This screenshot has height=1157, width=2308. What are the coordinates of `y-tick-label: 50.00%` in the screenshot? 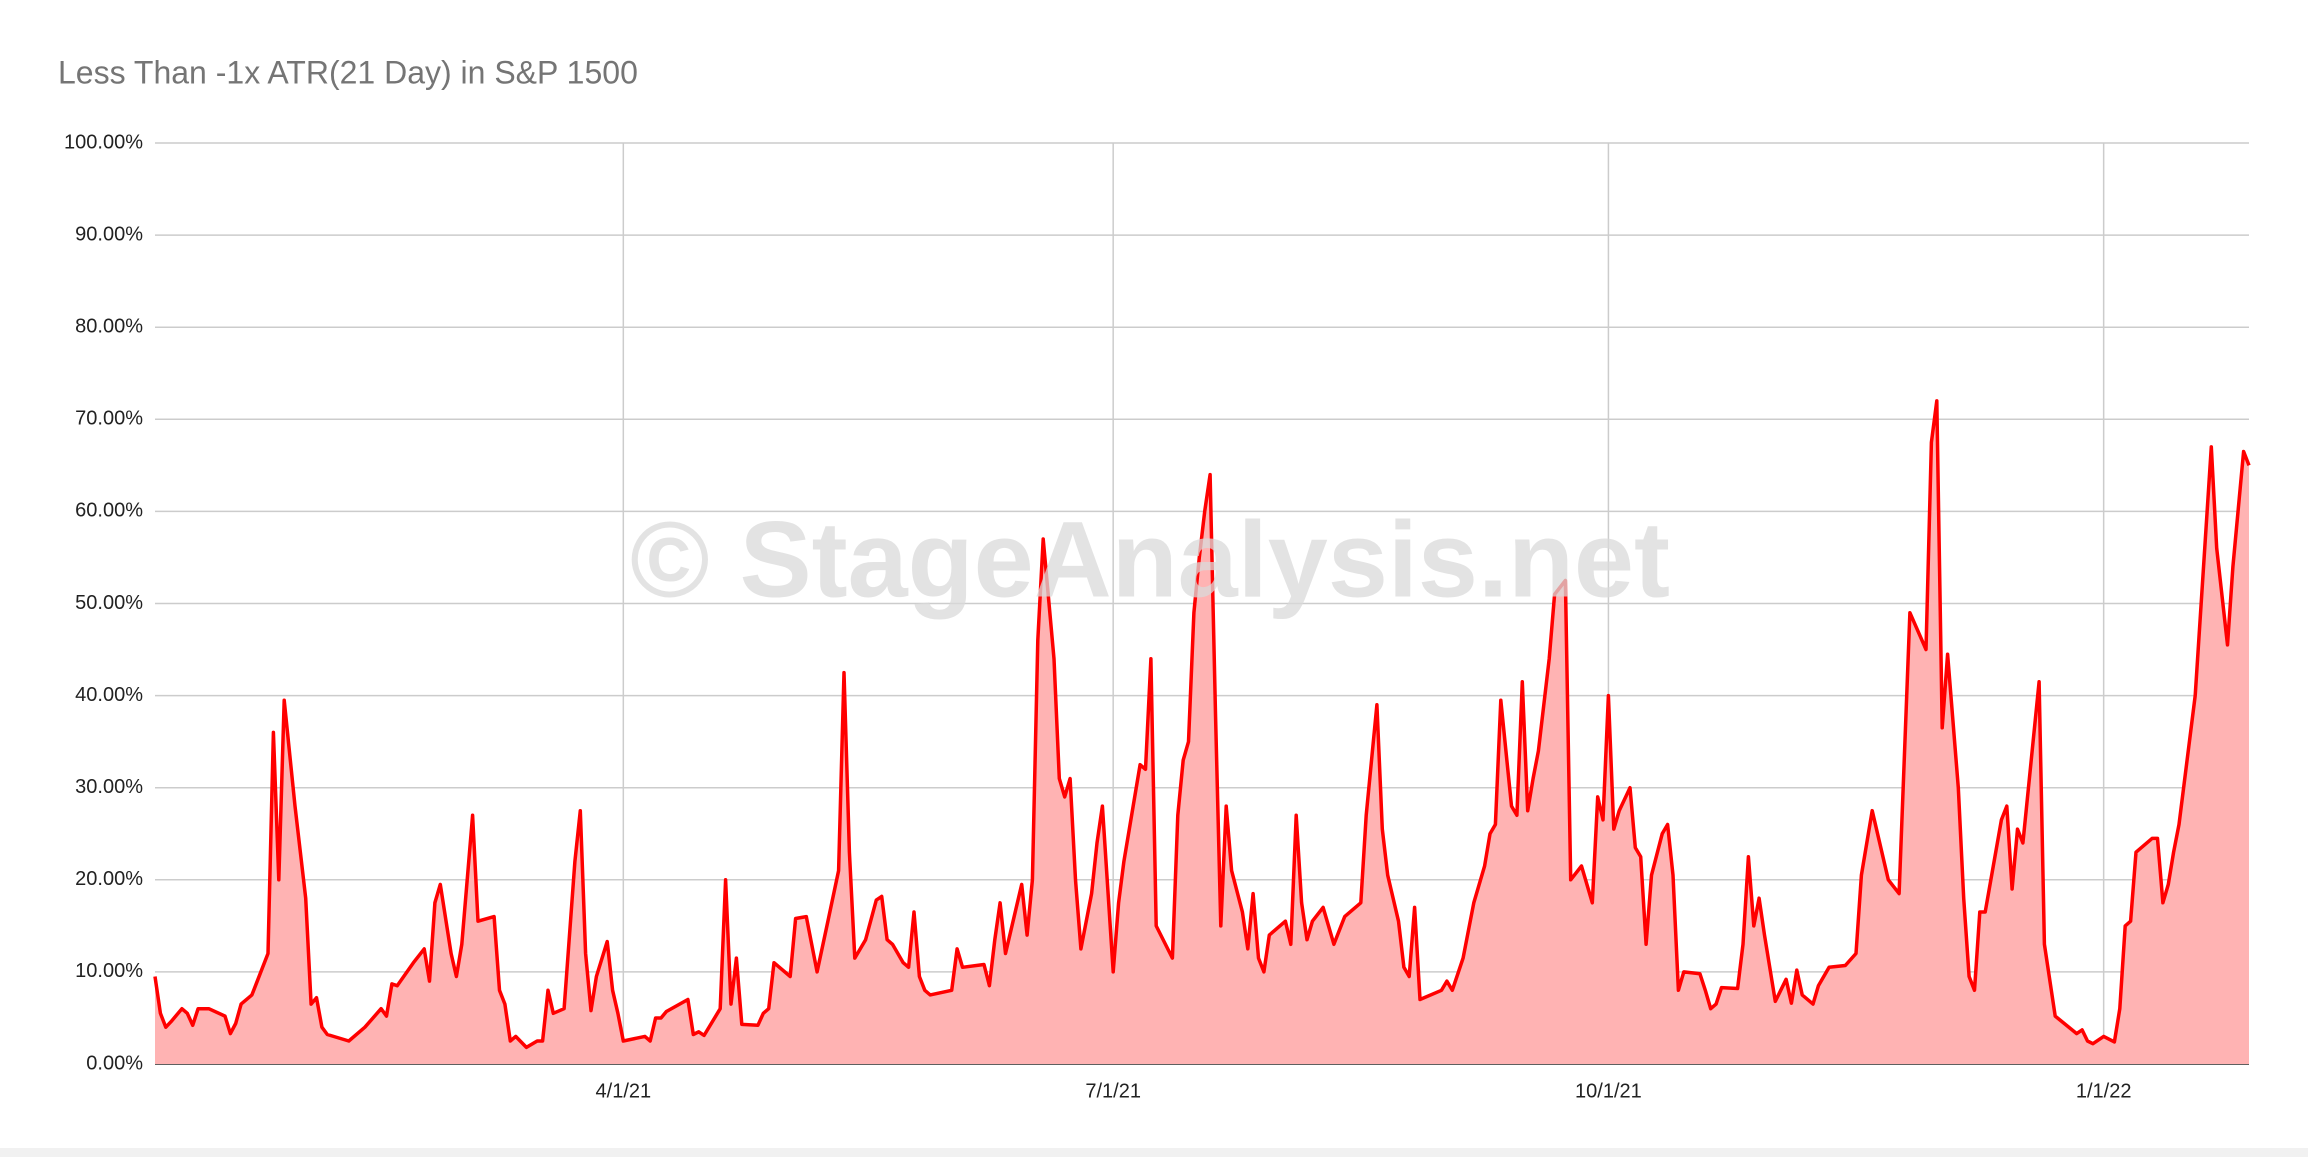 It's located at (109, 603).